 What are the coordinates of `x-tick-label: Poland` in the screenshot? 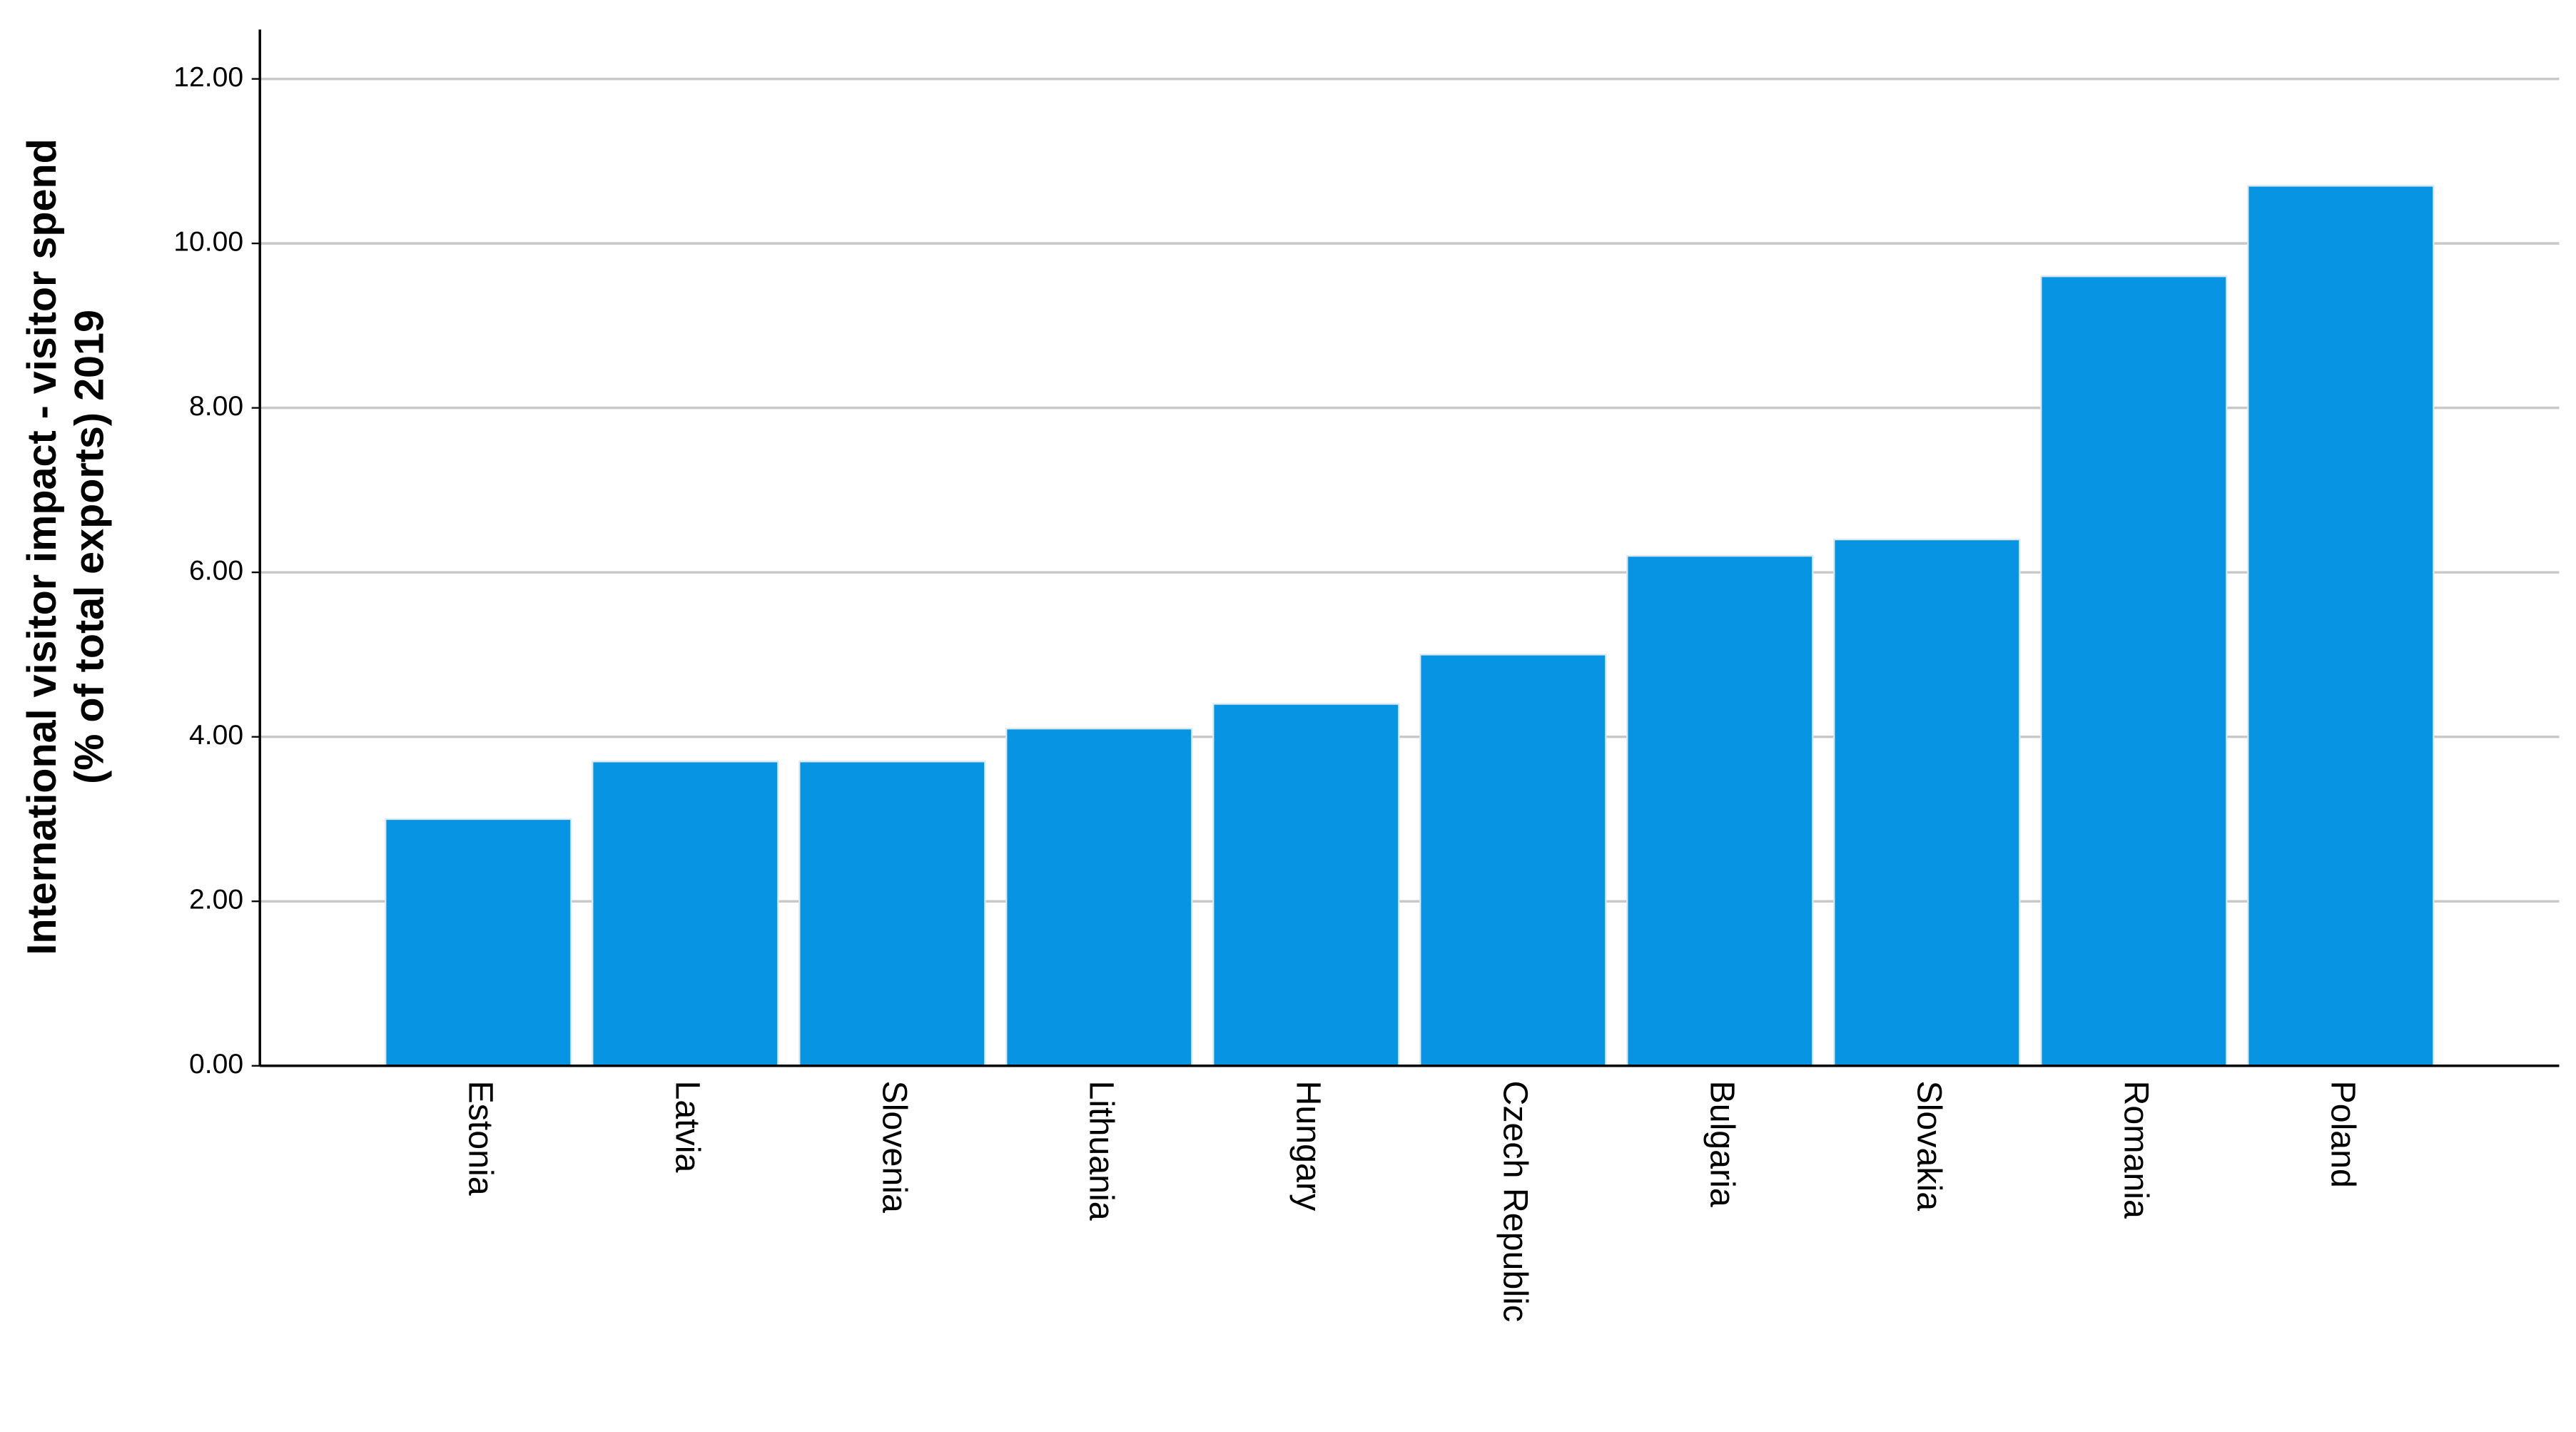 It's located at (2343, 1133).